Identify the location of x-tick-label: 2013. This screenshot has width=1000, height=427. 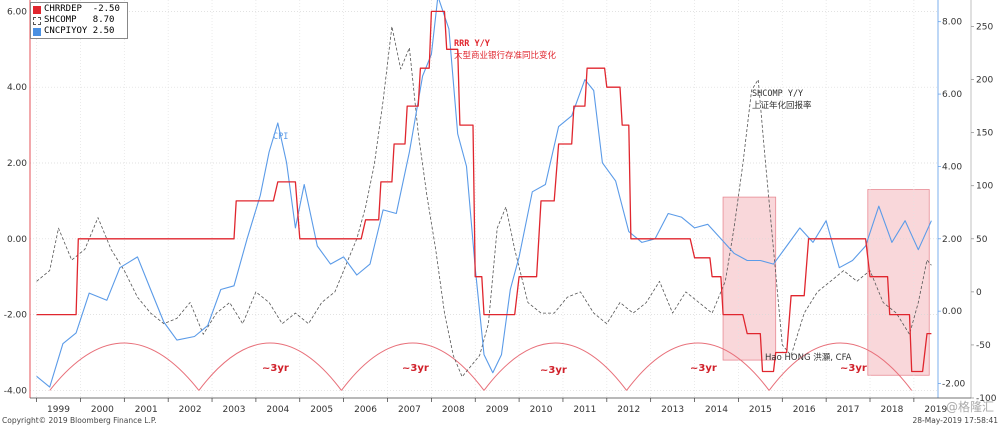
(672, 410).